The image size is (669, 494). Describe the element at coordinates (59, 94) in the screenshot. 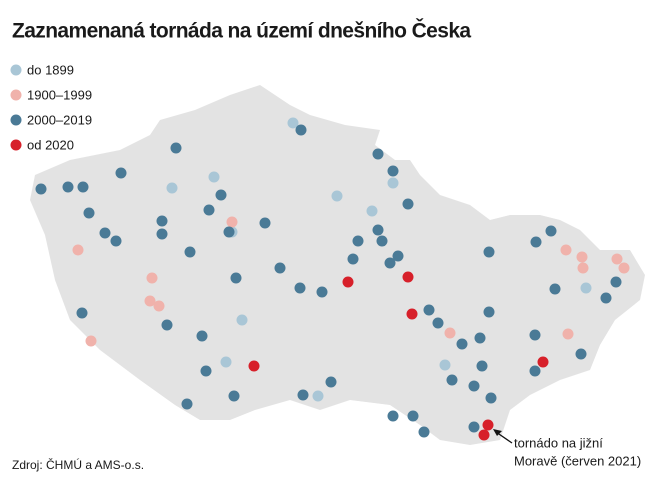

I see `legend-label: 1900–1999` at that location.